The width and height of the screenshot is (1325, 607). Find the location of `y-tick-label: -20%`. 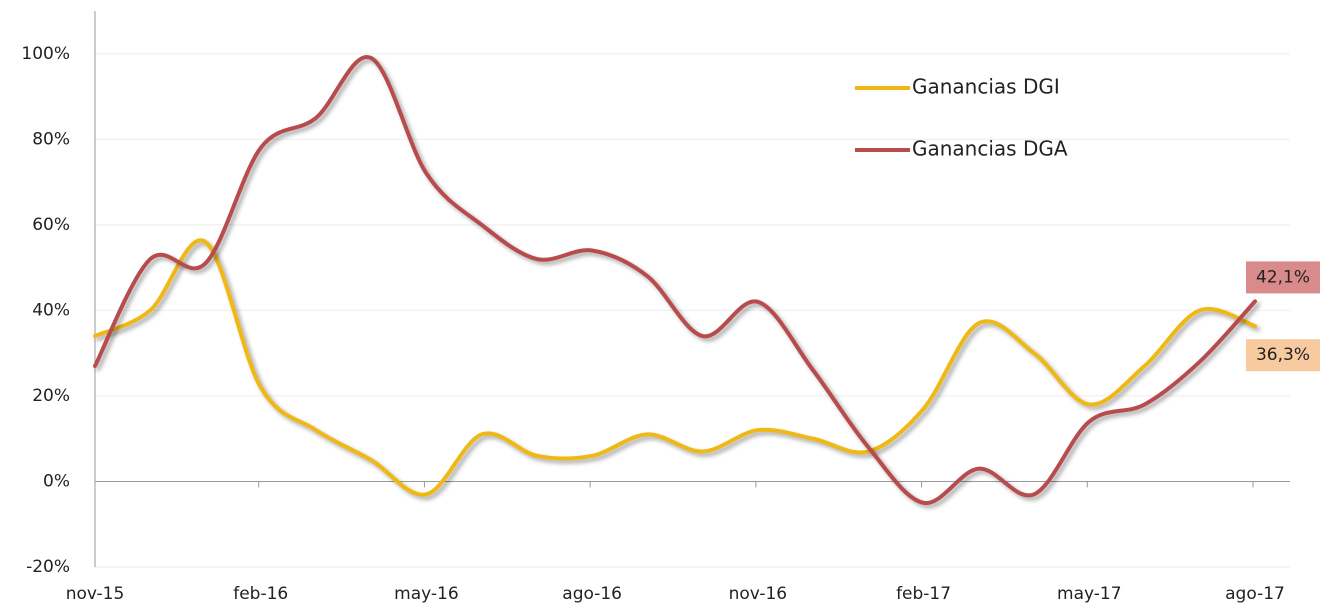

y-tick-label: -20% is located at coordinates (48, 567).